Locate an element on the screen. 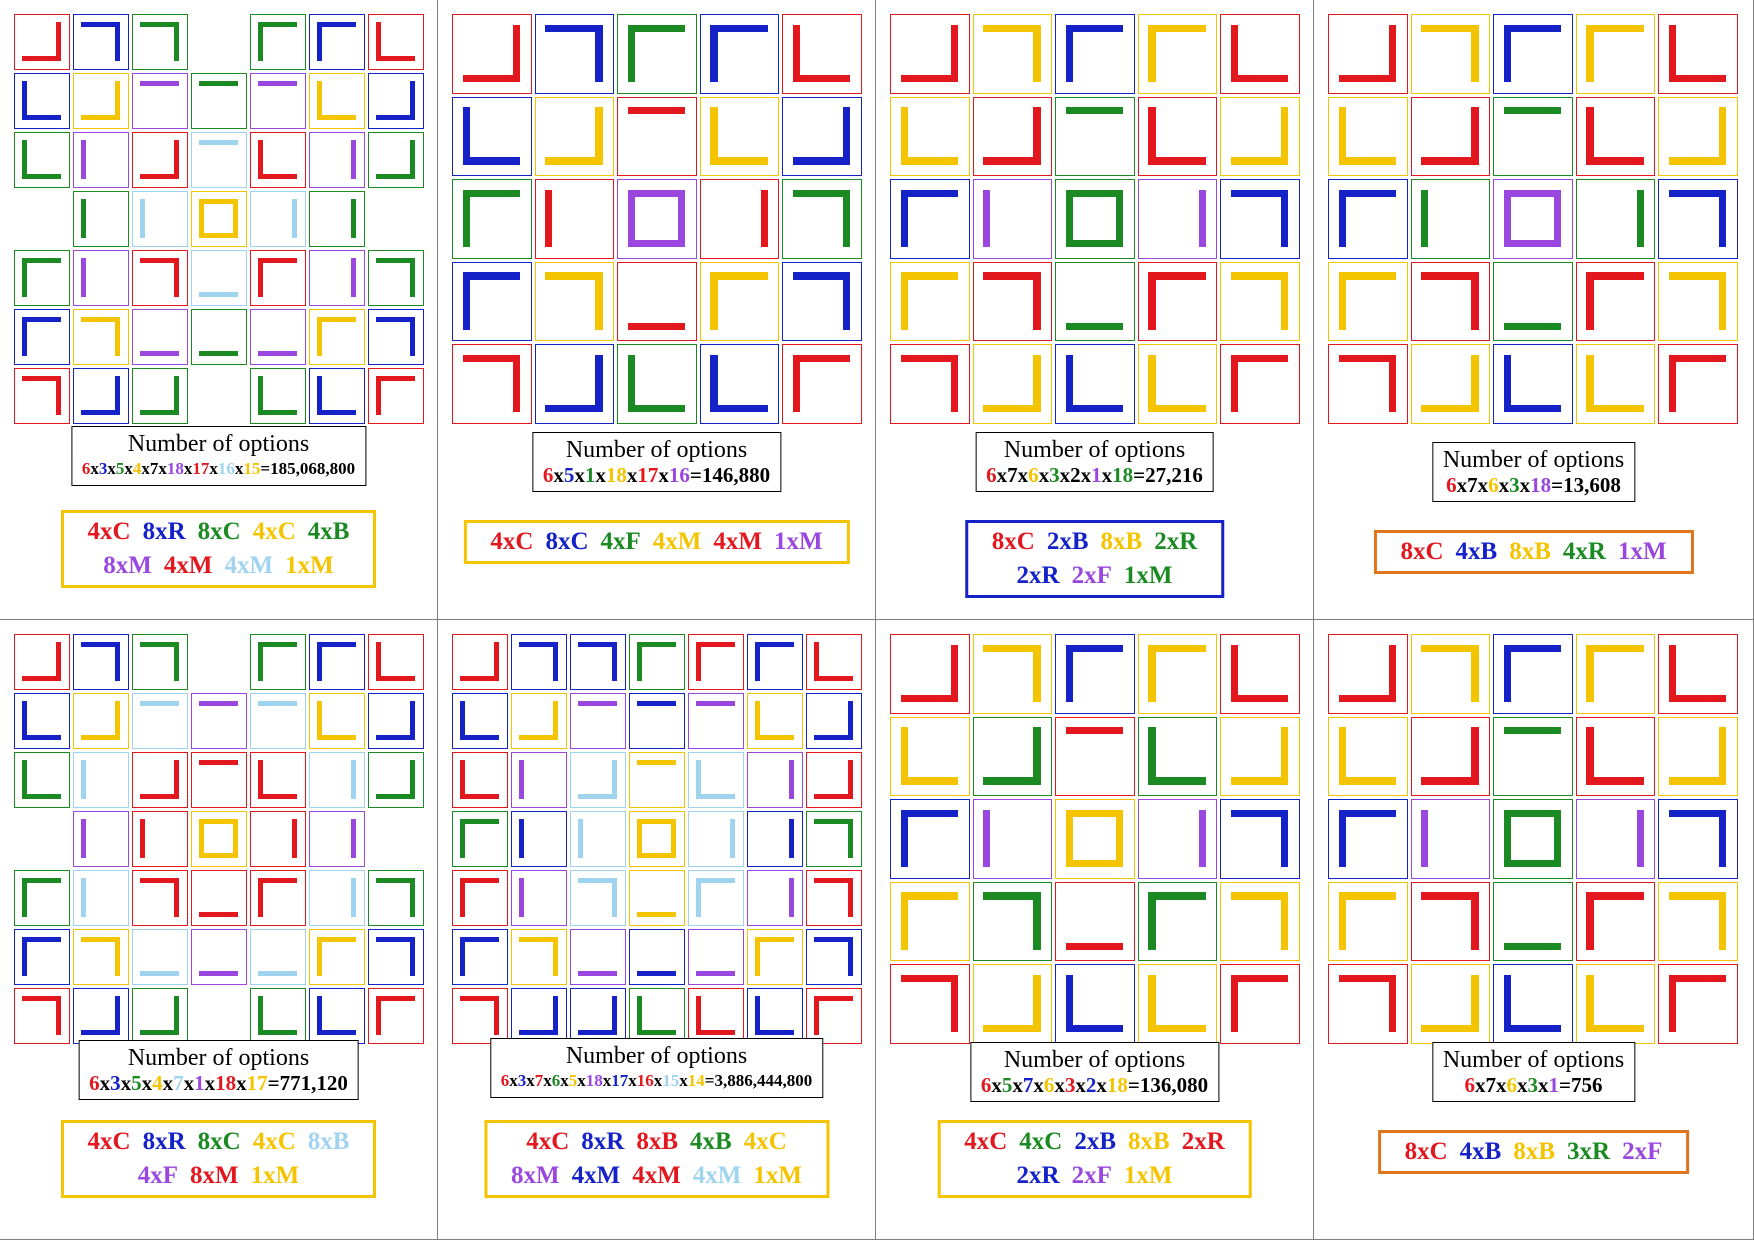 The image size is (1754, 1240). tile-count-box: 4xC 8xR 8xB 4xB 4xC 8xM 4xM 4xM 4xM 1xM is located at coordinates (656, 1159).